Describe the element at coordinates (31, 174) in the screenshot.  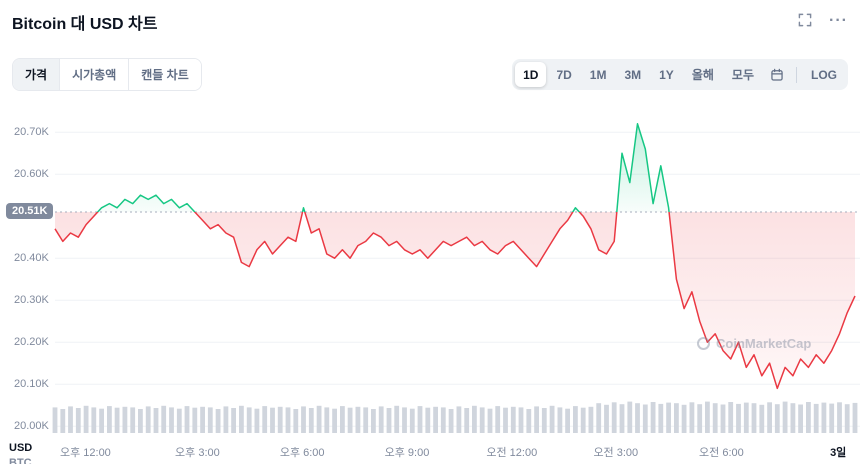
I see `y-axis-label: 20.60K` at that location.